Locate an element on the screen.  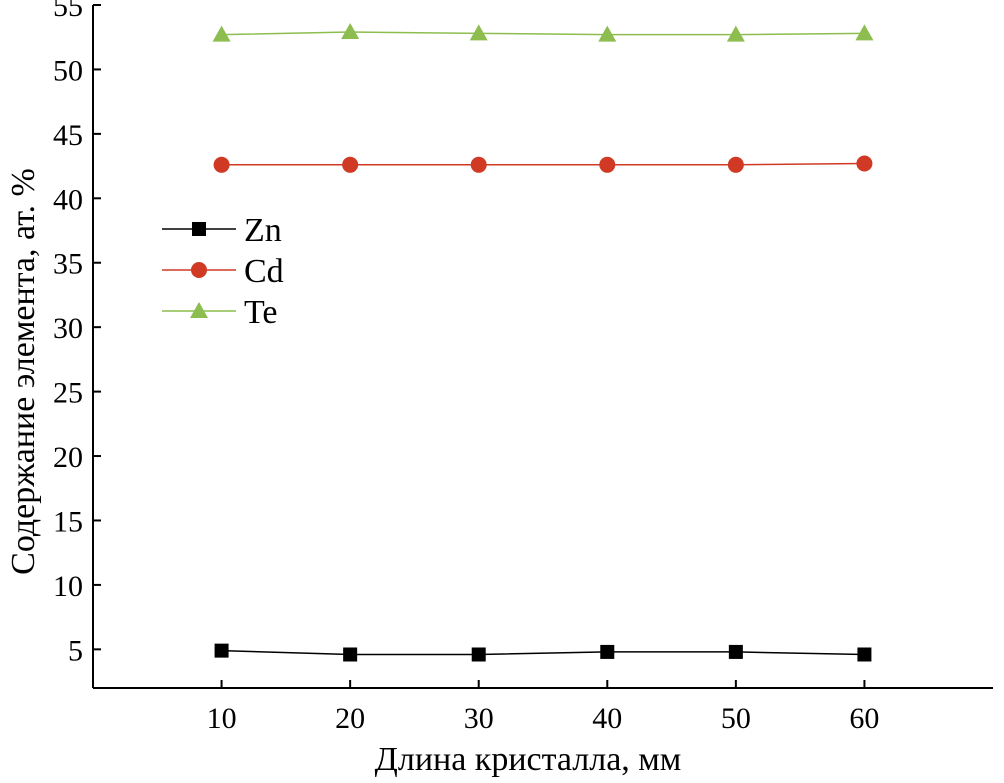
legend-label-zn: Zn is located at coordinates (263, 230).